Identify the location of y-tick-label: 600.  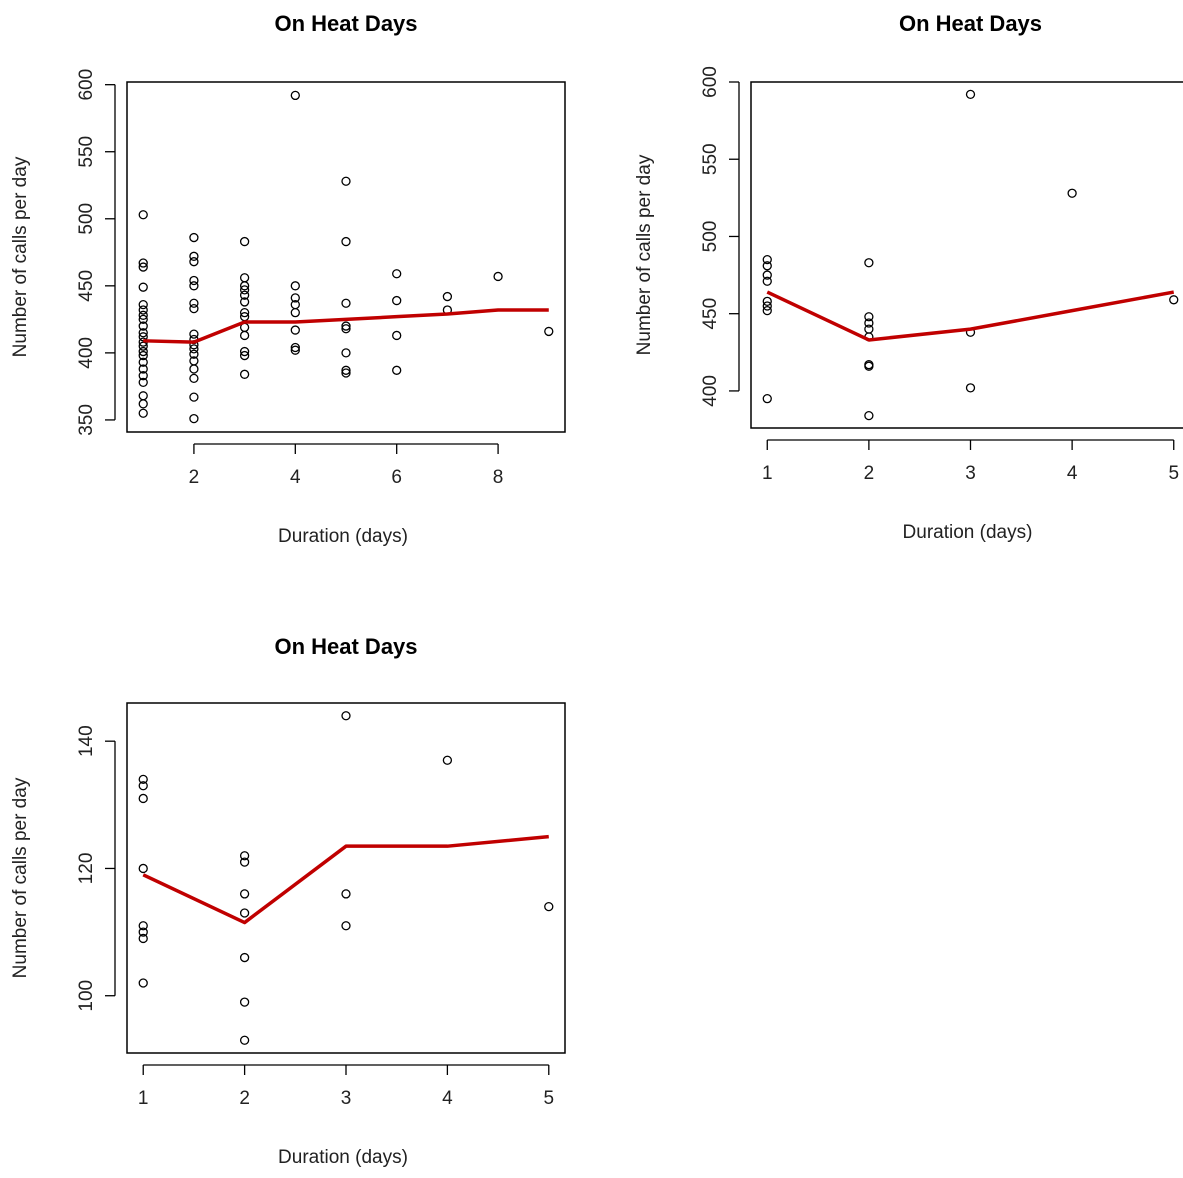
(86, 85).